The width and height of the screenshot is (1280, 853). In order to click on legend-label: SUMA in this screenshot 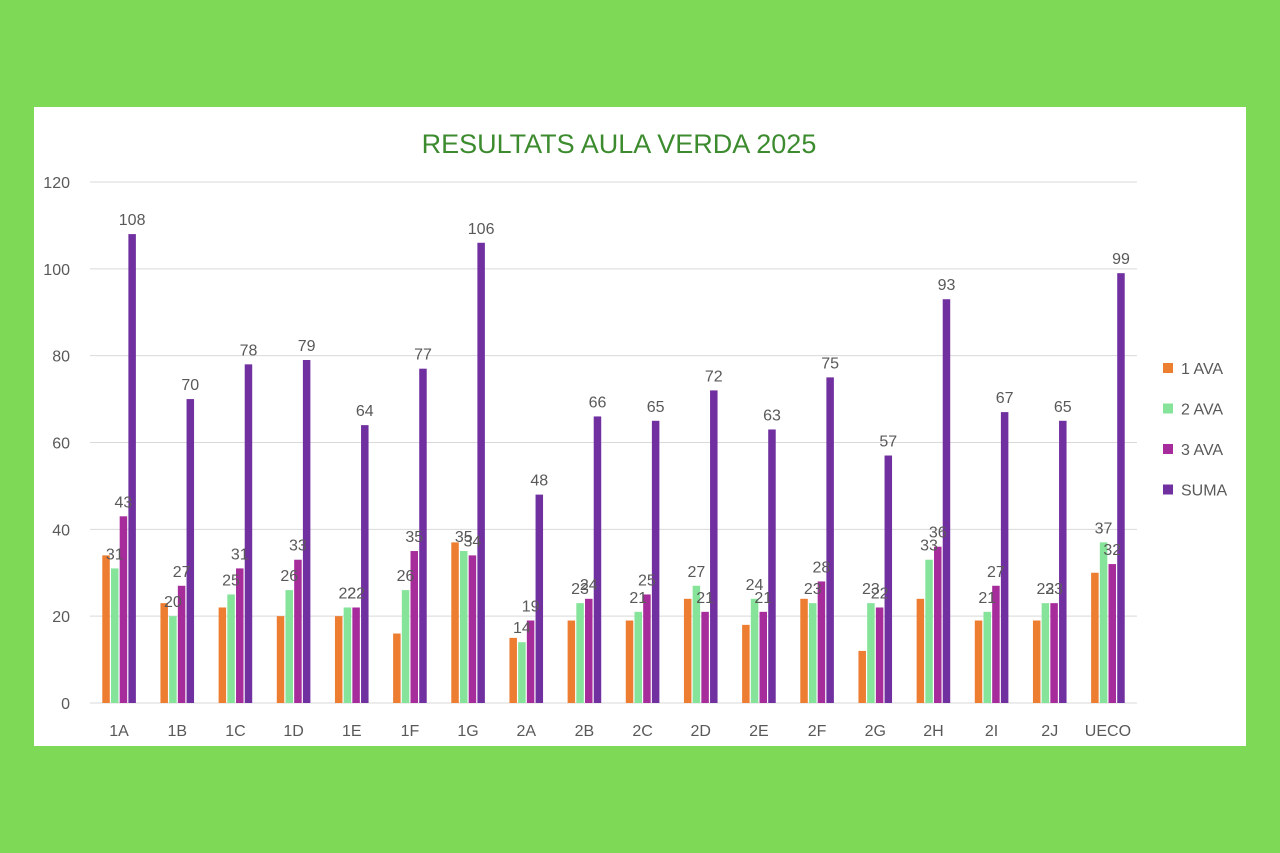, I will do `click(1204, 491)`.